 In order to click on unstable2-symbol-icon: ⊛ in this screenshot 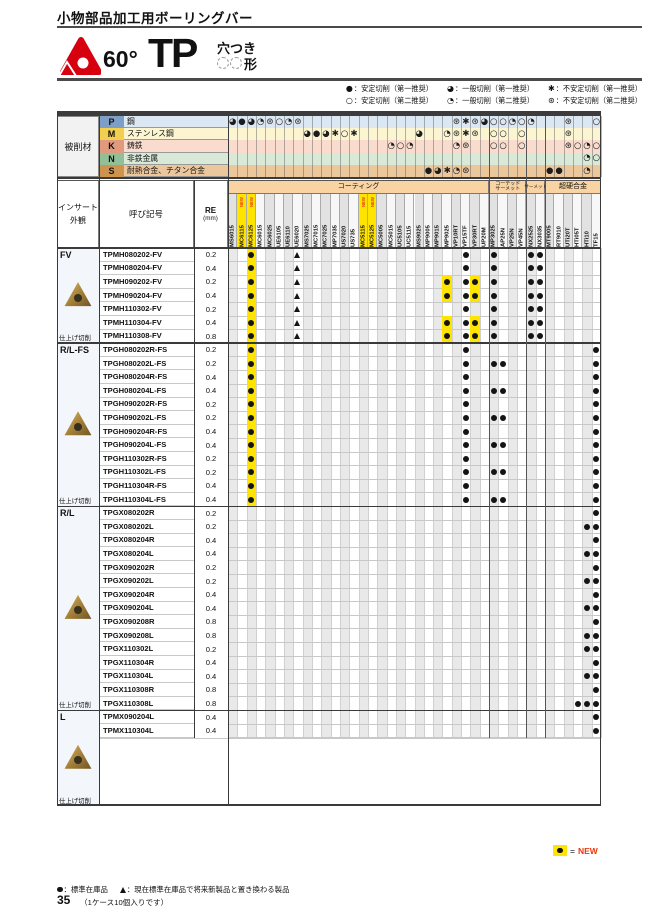, I will do `click(551, 100)`.